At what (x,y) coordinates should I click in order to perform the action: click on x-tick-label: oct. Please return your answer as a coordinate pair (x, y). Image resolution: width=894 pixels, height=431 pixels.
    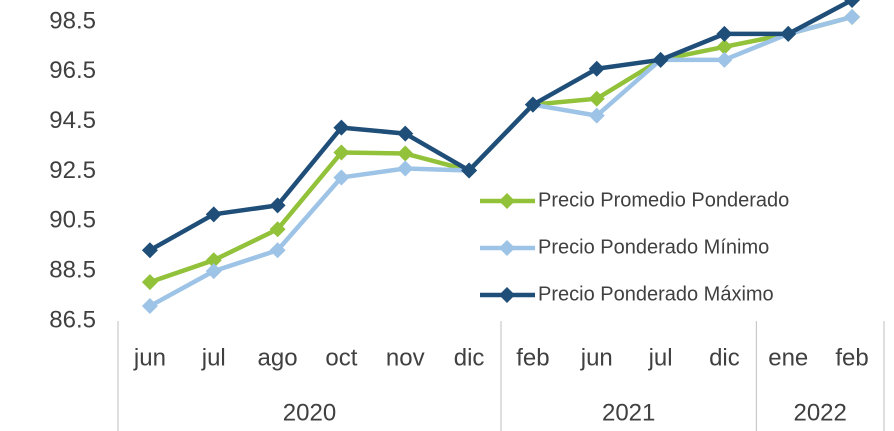
    Looking at the image, I should click on (341, 357).